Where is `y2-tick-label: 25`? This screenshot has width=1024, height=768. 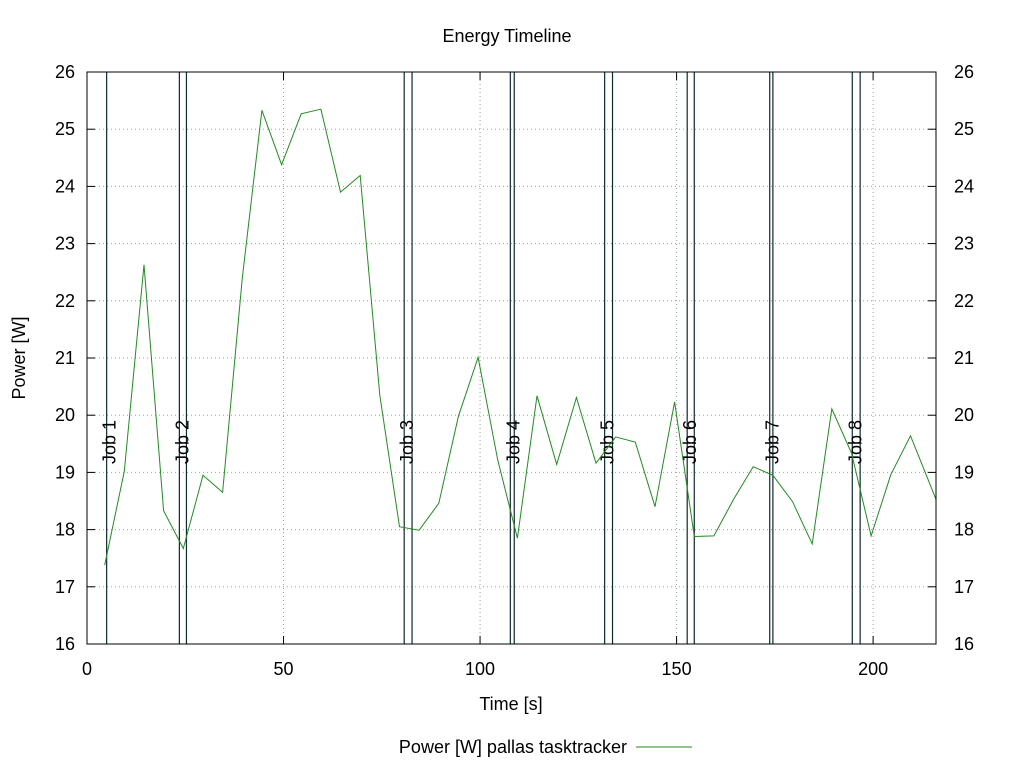
y2-tick-label: 25 is located at coordinates (964, 129).